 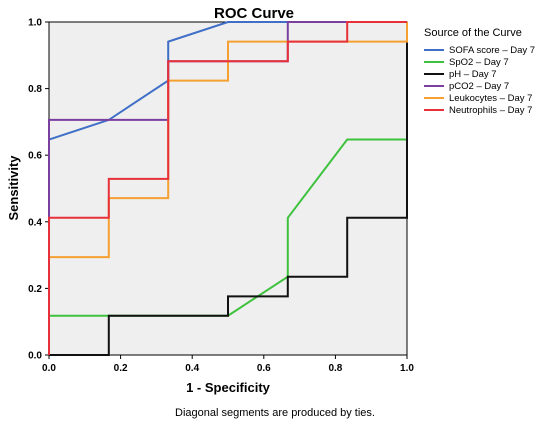 What do you see at coordinates (254, 13) in the screenshot?
I see `chart-title: ROC Curve` at bounding box center [254, 13].